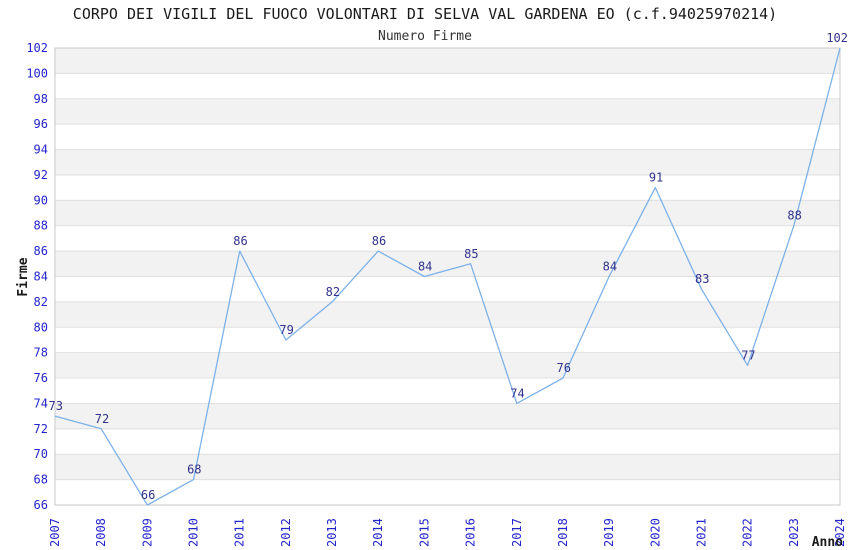  I want to click on x-tick-label: 2013, so click(332, 532).